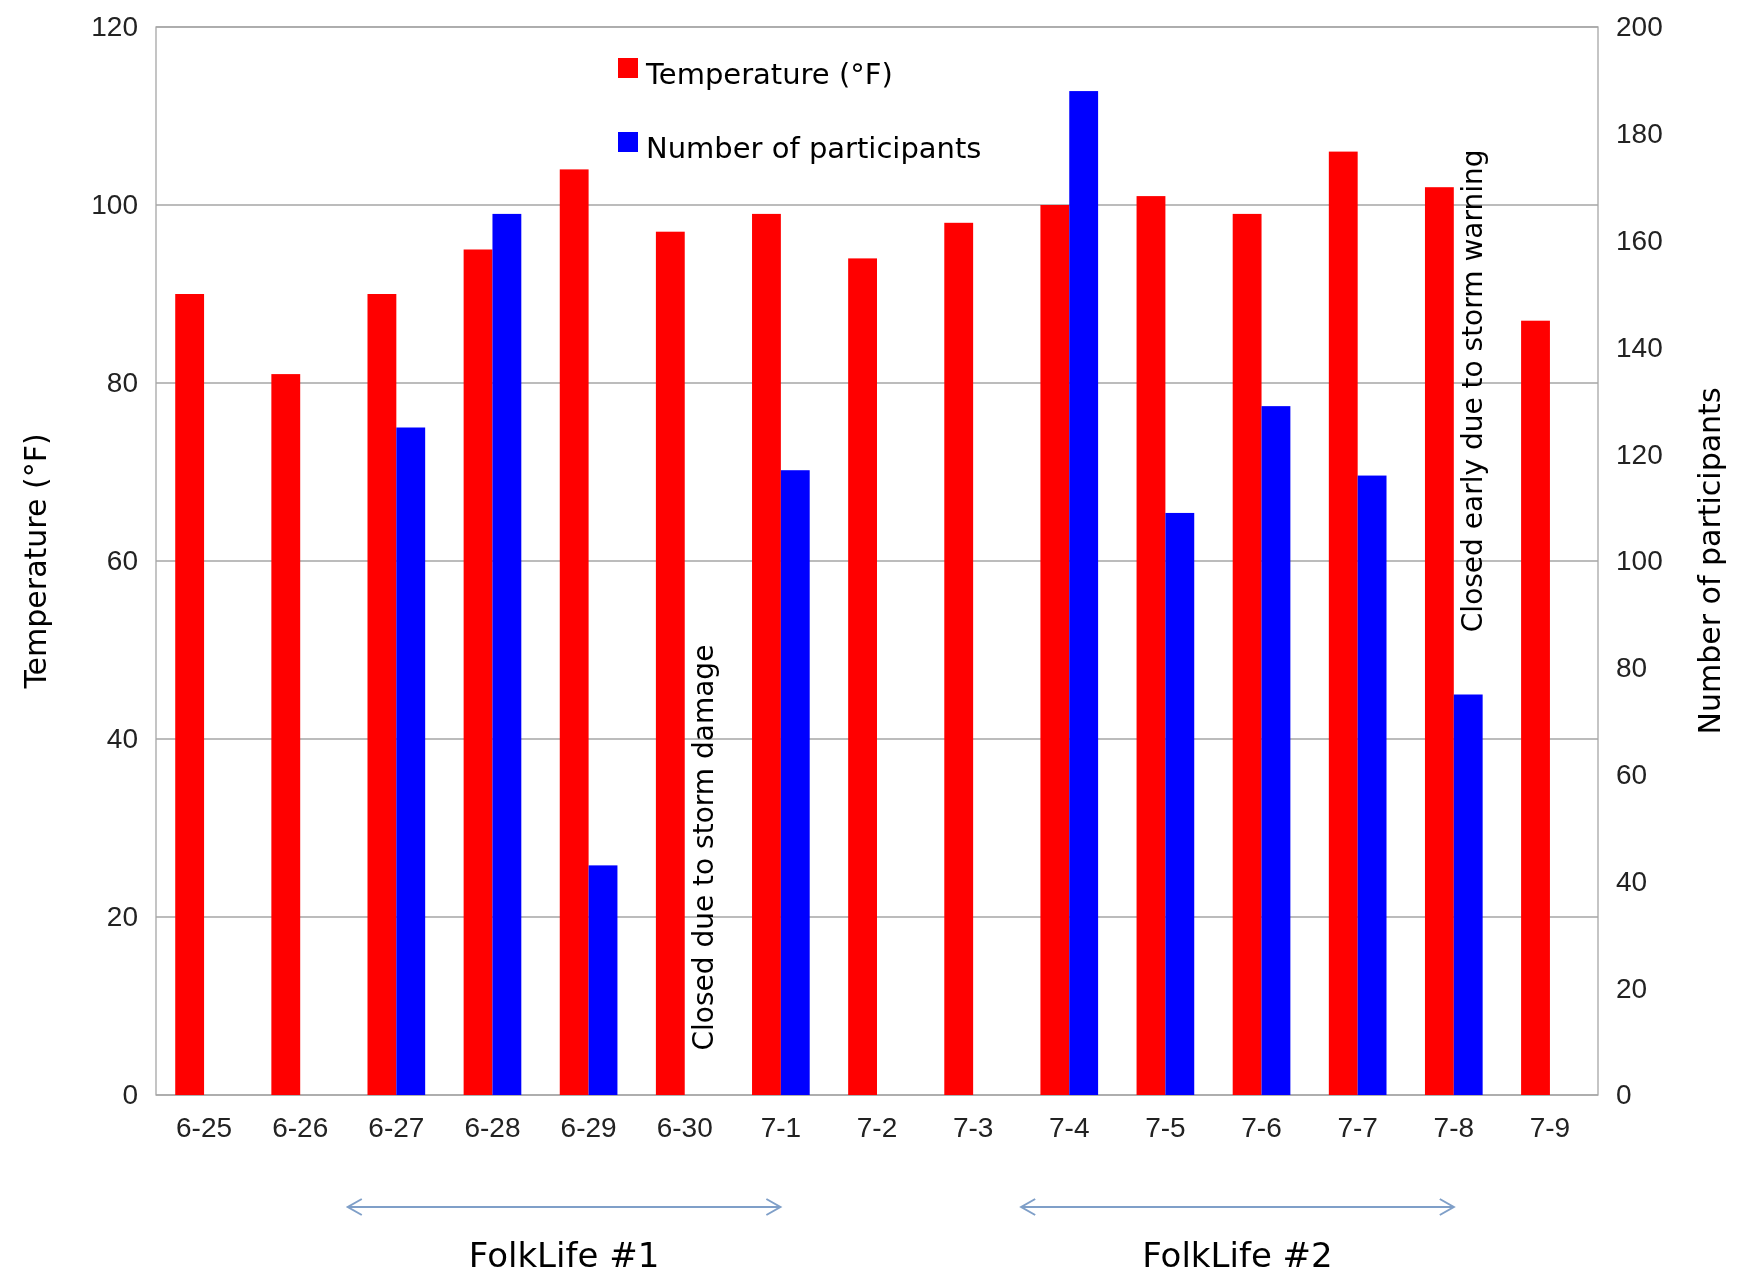  What do you see at coordinates (973, 1127) in the screenshot?
I see `x-tick-label: 7-3` at bounding box center [973, 1127].